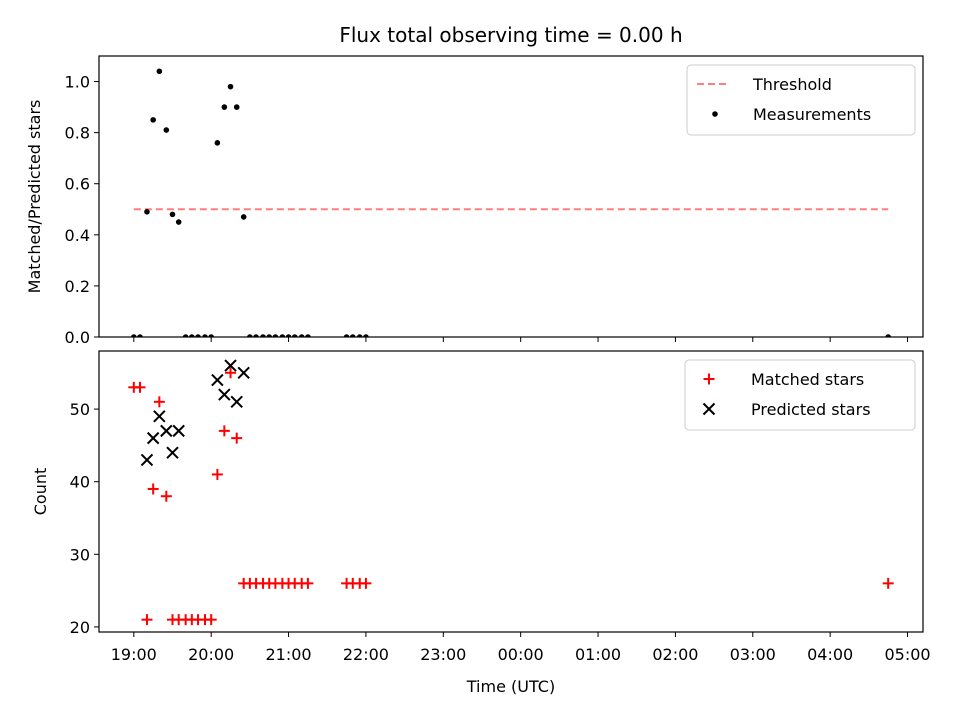  Describe the element at coordinates (80, 627) in the screenshot. I see `y-tick-label: 20` at that location.